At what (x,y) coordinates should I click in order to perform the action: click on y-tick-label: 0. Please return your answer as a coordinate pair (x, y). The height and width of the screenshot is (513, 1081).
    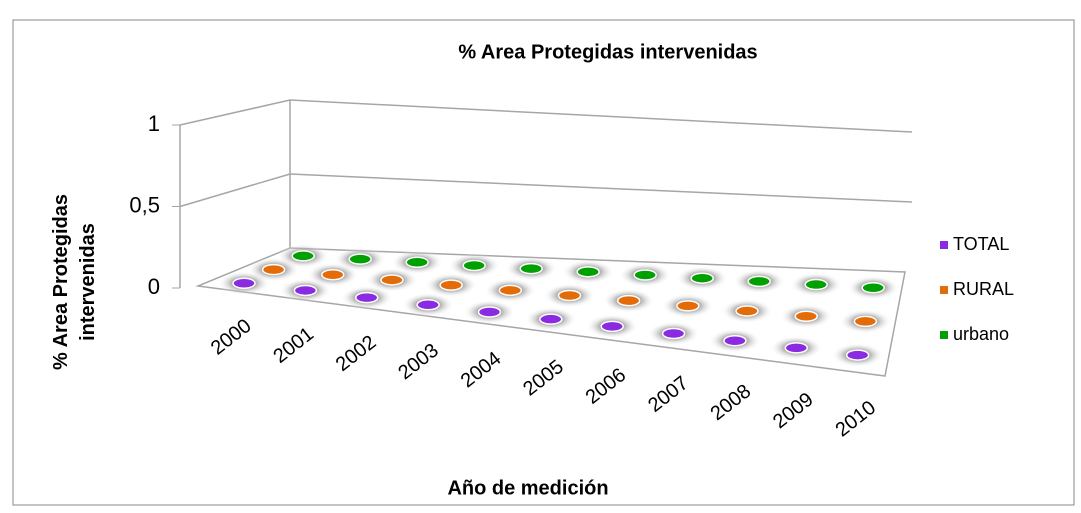
    Looking at the image, I should click on (154, 286).